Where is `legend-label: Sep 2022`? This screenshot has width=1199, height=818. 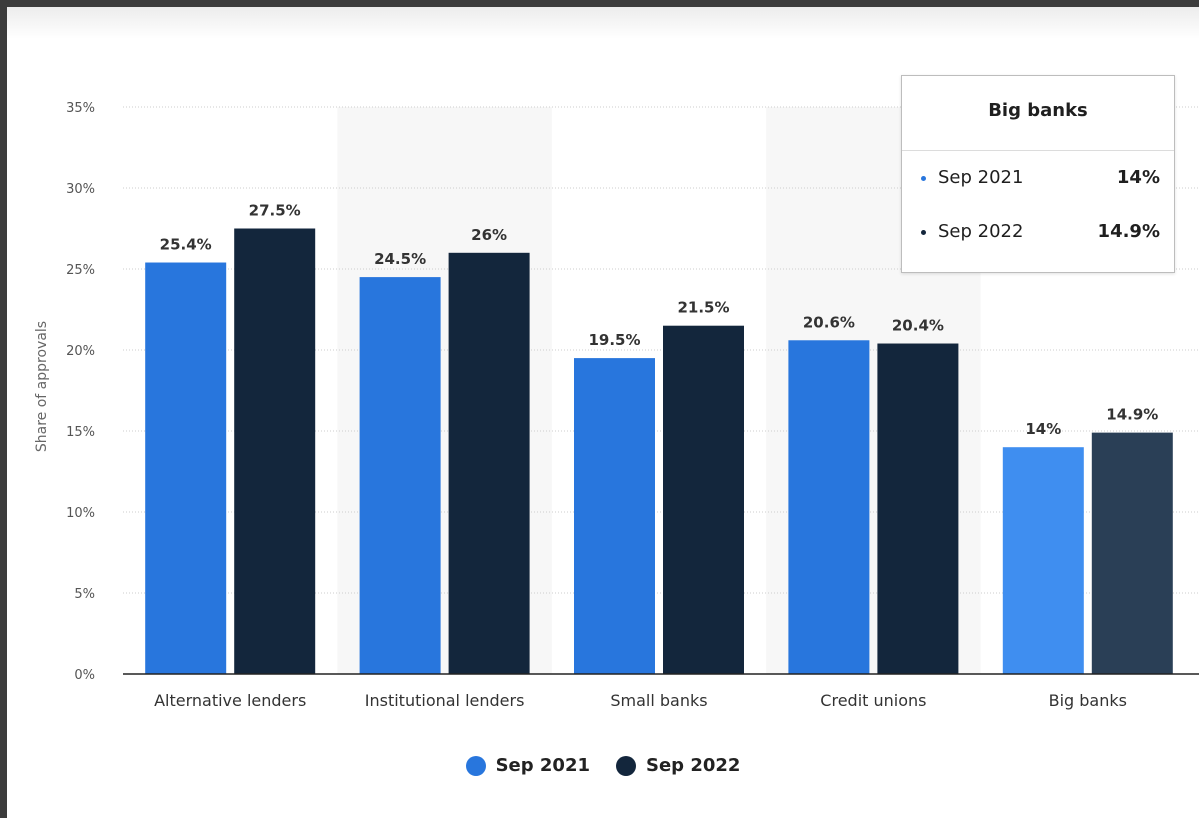 legend-label: Sep 2022 is located at coordinates (693, 765).